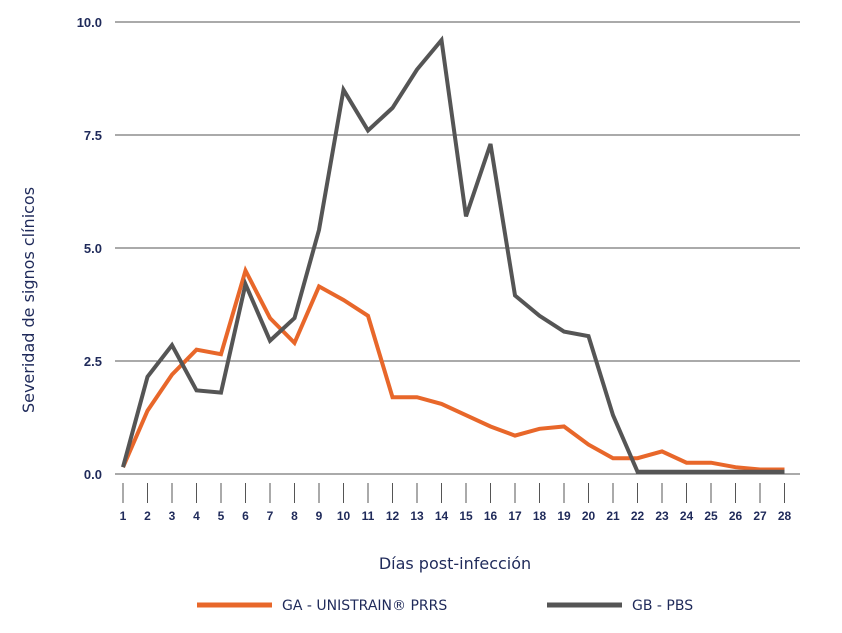 This screenshot has width=842, height=633. Describe the element at coordinates (93, 248) in the screenshot. I see `y-tick-label: 5.0` at that location.